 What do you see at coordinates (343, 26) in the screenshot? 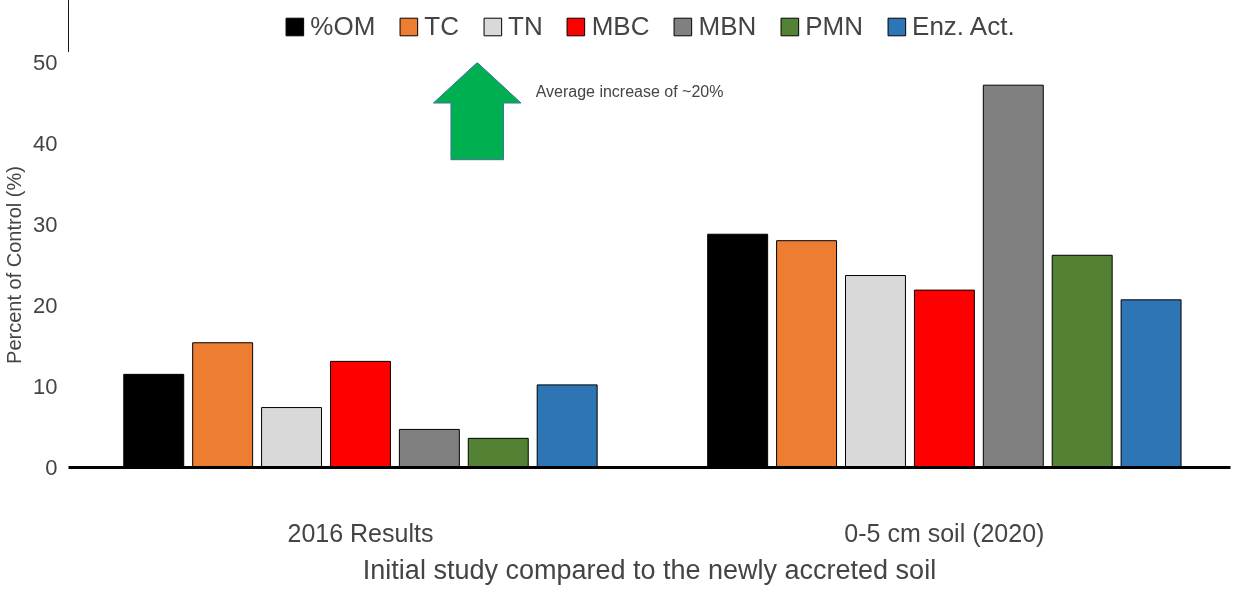
I see `legend-label: %OM` at bounding box center [343, 26].